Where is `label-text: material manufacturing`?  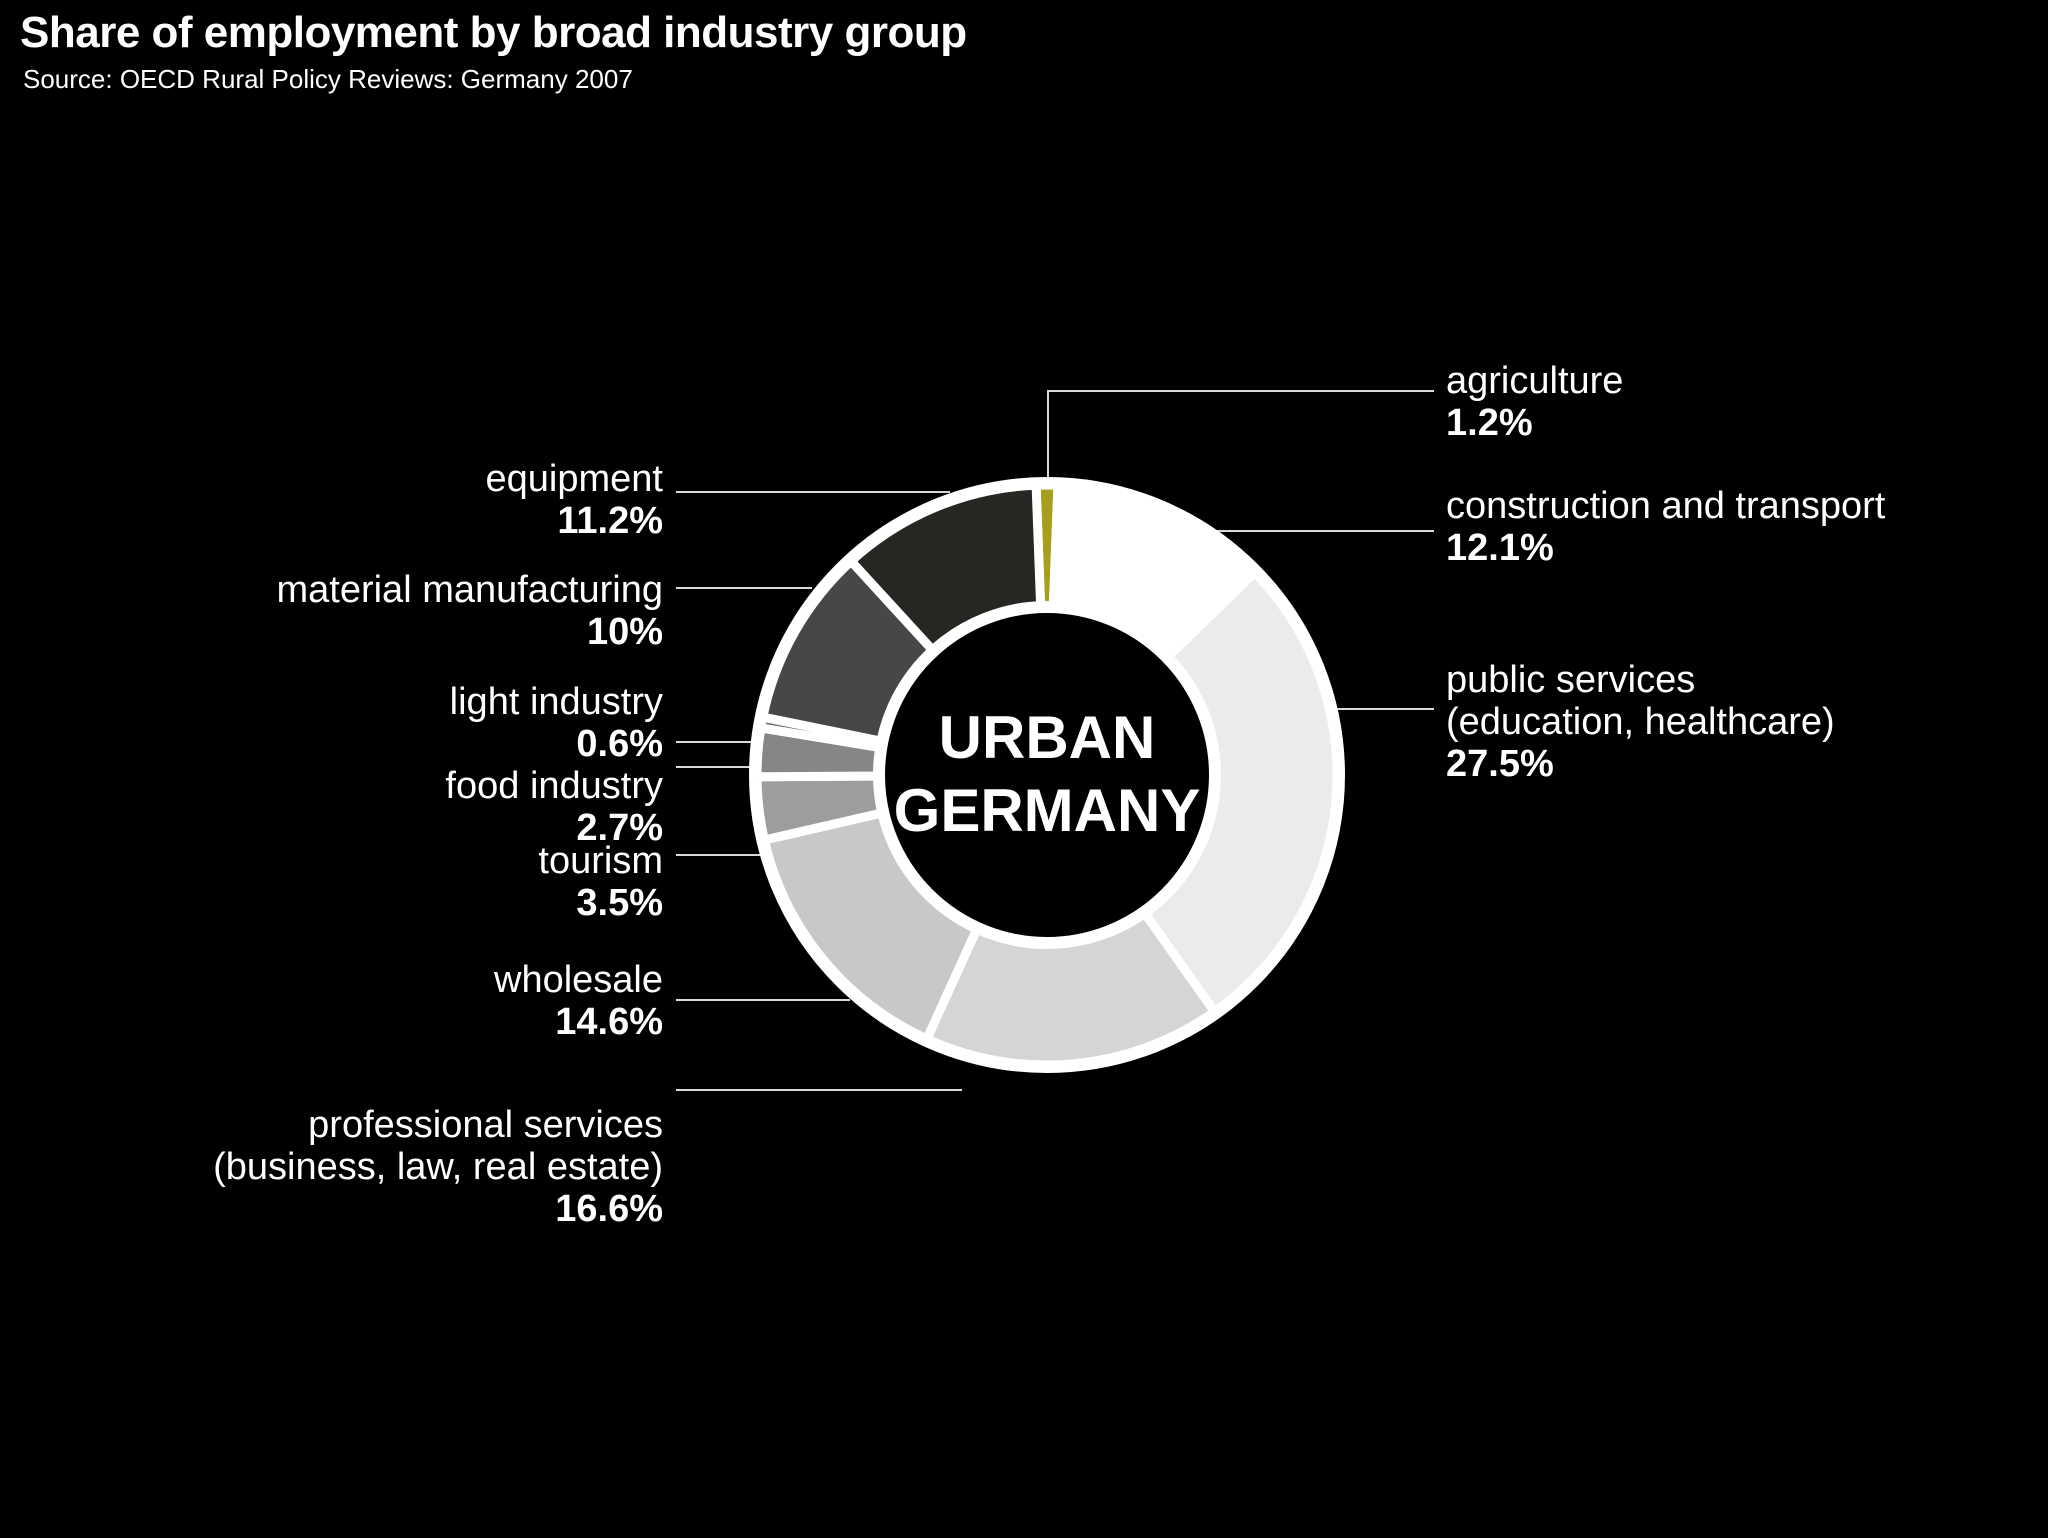 label-text: material manufacturing is located at coordinates (469, 590).